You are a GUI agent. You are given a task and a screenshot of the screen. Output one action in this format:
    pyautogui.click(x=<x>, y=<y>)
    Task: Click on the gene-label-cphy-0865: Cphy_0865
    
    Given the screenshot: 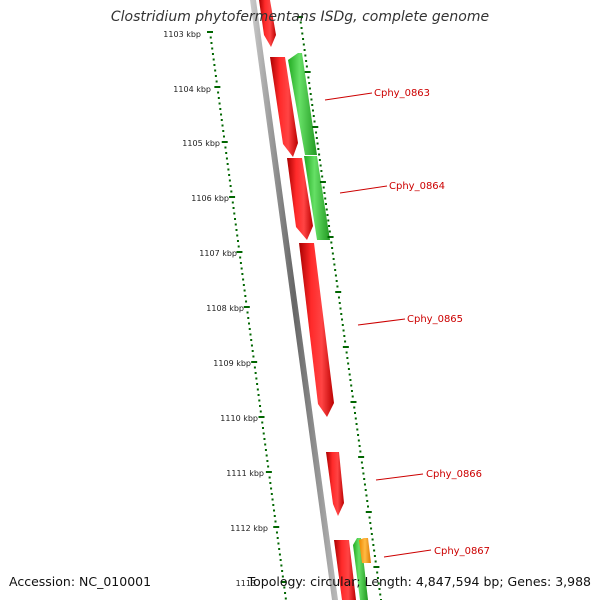 What is the action you would take?
    pyautogui.click(x=435, y=319)
    